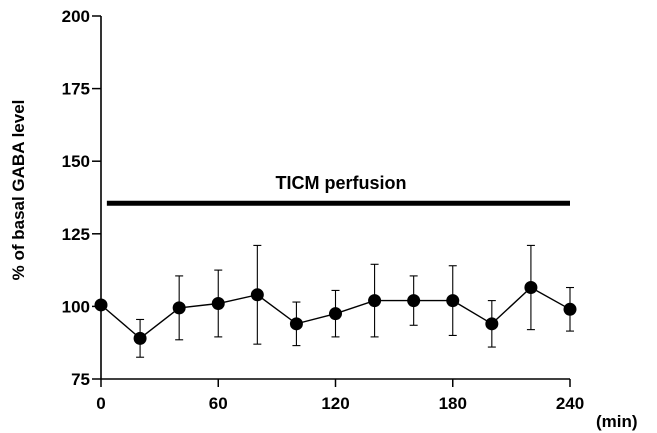  Describe the element at coordinates (341, 183) in the screenshot. I see `annotation-text: TICM perfusion` at that location.